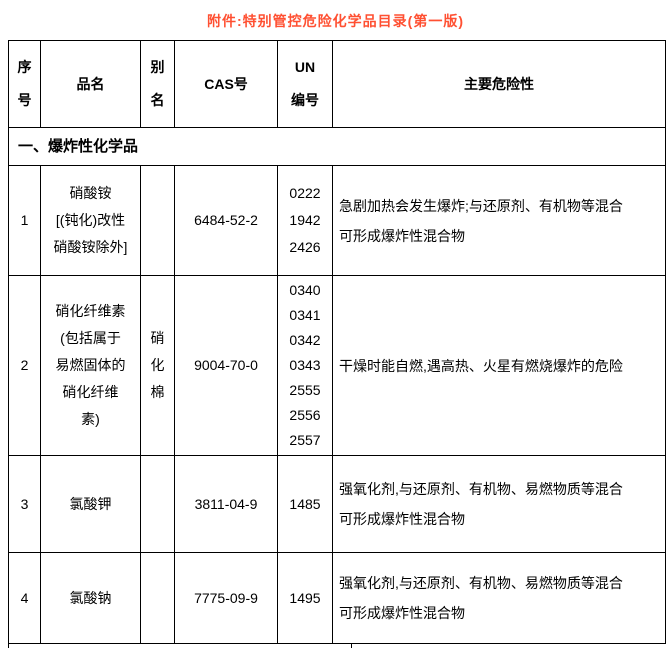  I want to click on cell-hazard: 干燥时能自燃,遇高热、火星有燃烧爆炸的危险, so click(499, 365).